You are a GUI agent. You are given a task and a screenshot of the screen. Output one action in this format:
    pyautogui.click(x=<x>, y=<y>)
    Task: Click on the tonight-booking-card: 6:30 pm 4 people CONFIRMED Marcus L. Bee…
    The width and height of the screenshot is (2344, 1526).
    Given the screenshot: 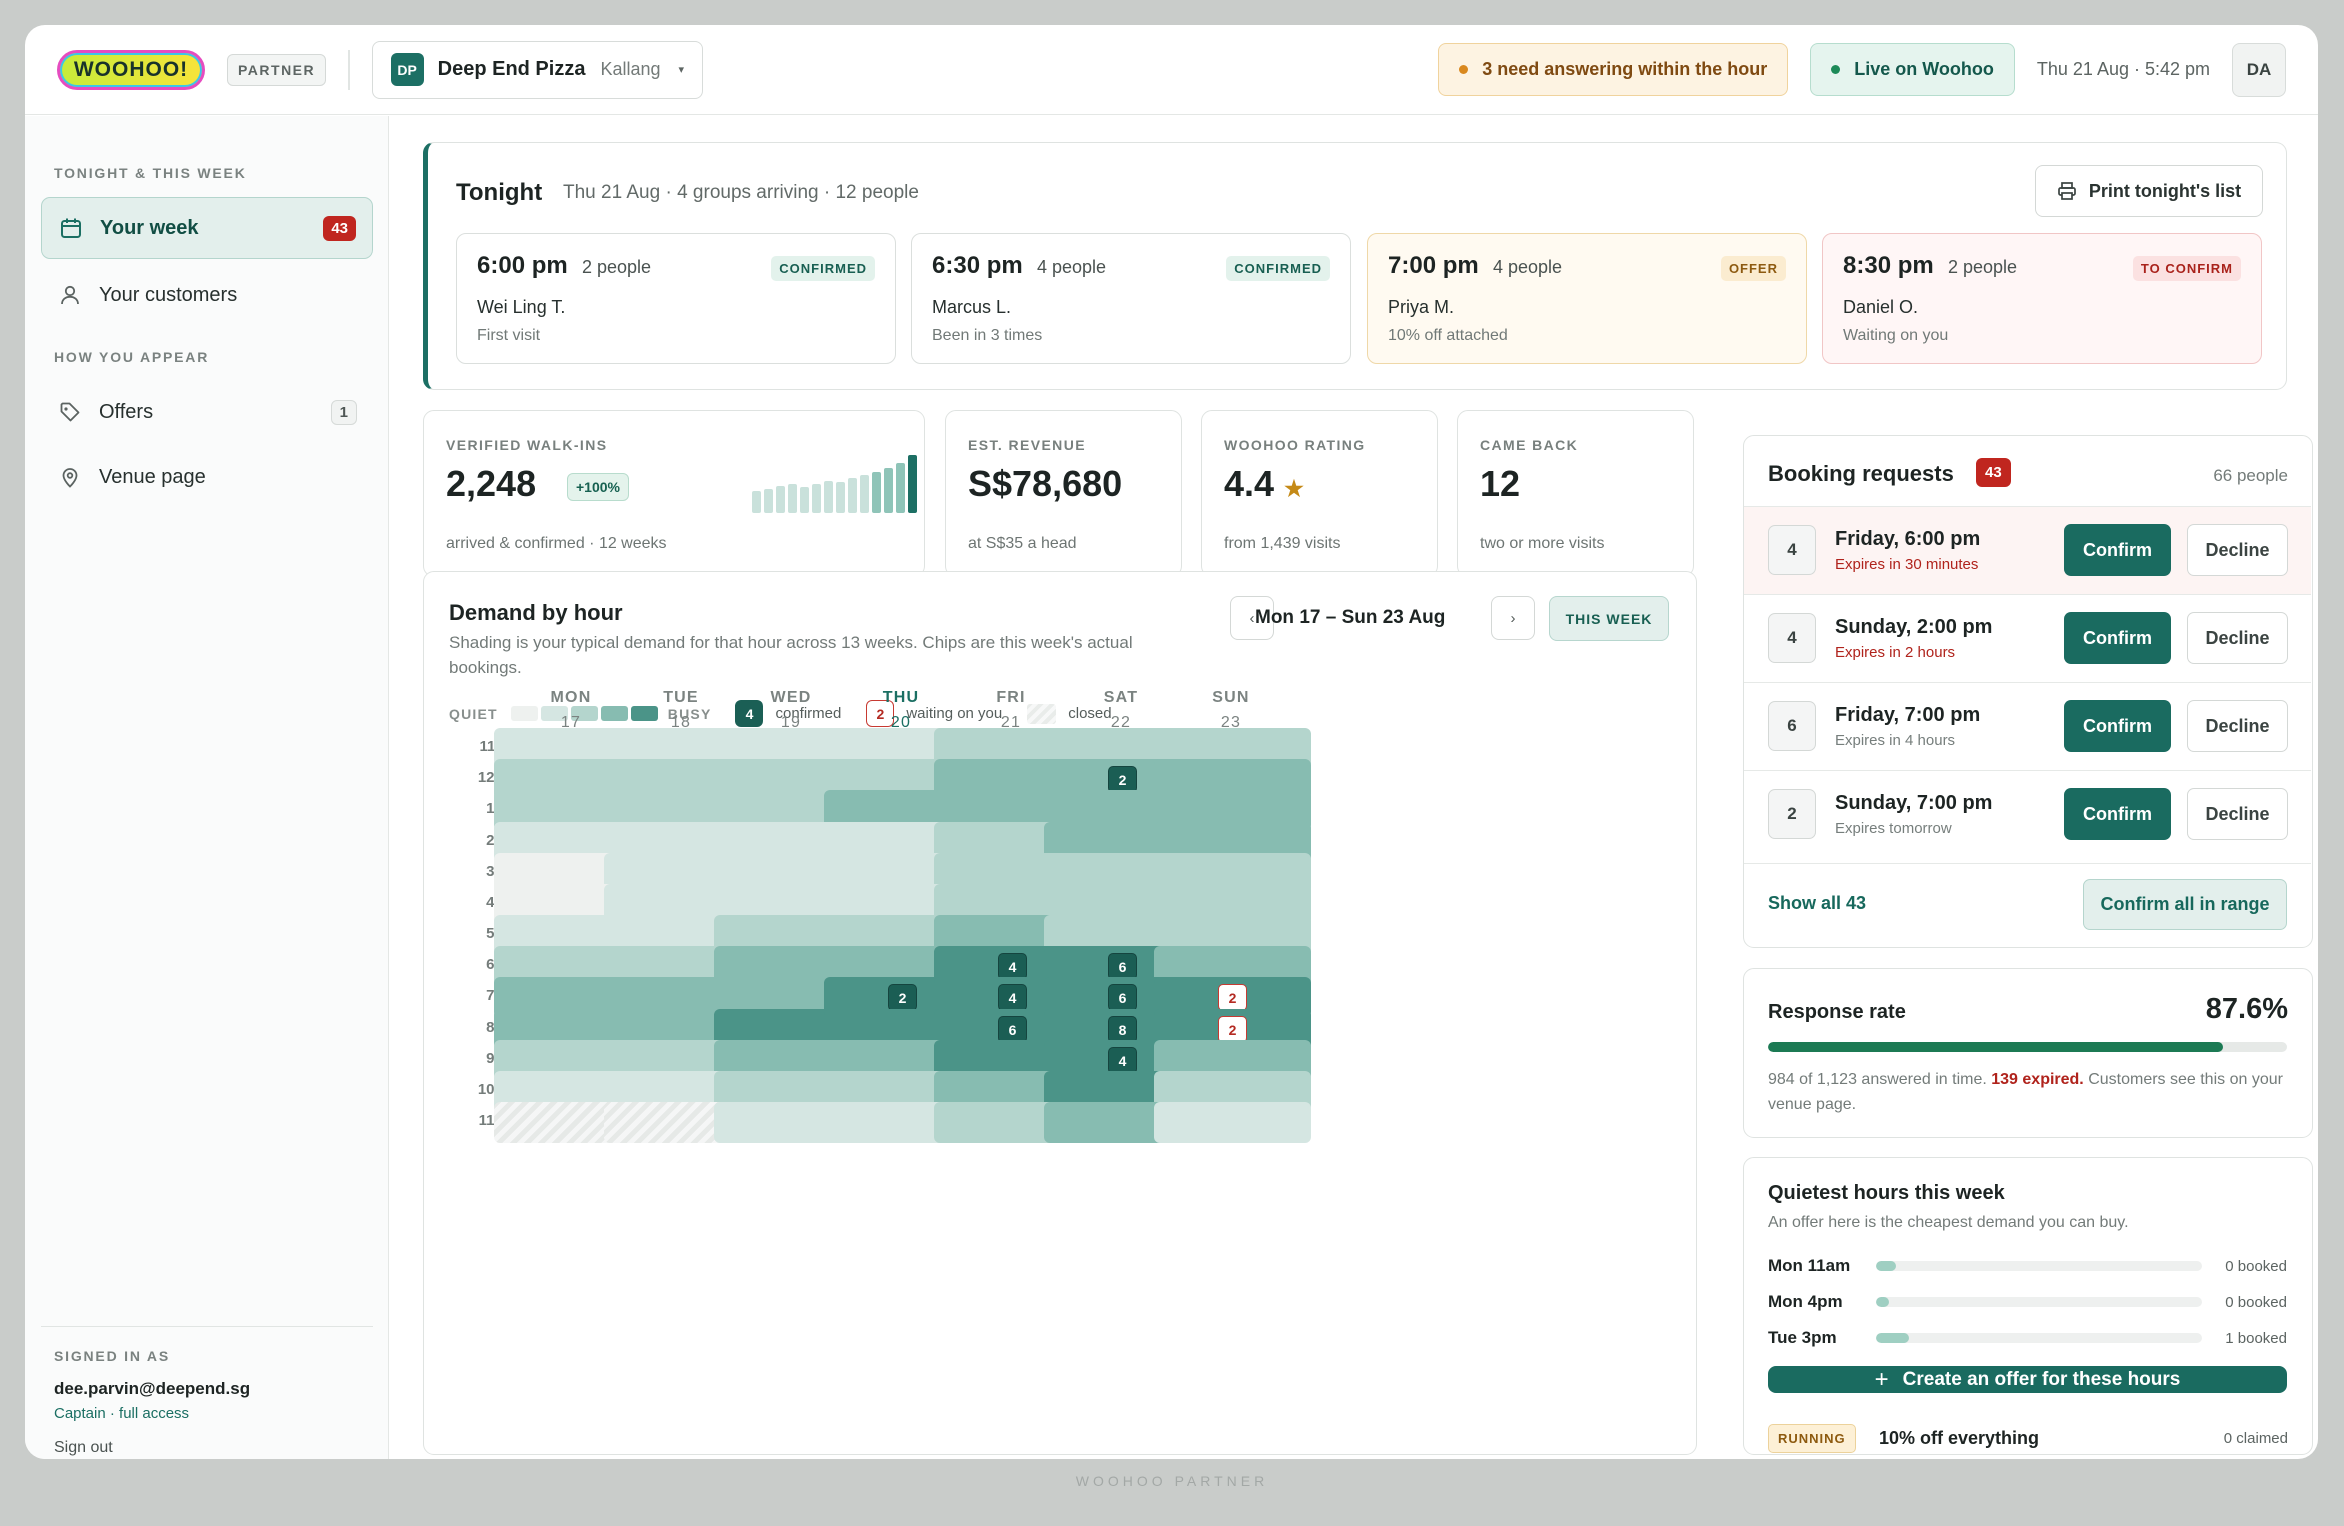 What is the action you would take?
    pyautogui.click(x=1131, y=298)
    